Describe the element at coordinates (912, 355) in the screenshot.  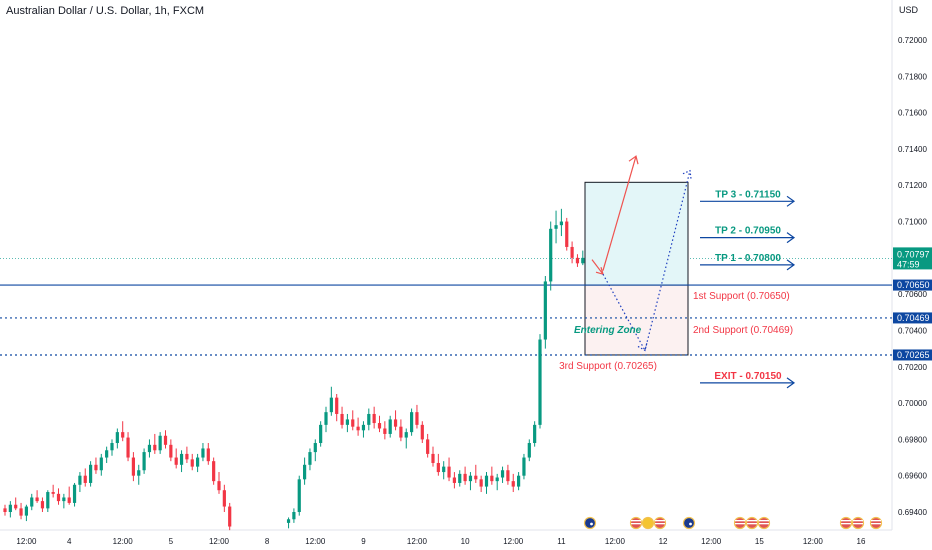
I see `price-badge-0.70265: 0.70265` at that location.